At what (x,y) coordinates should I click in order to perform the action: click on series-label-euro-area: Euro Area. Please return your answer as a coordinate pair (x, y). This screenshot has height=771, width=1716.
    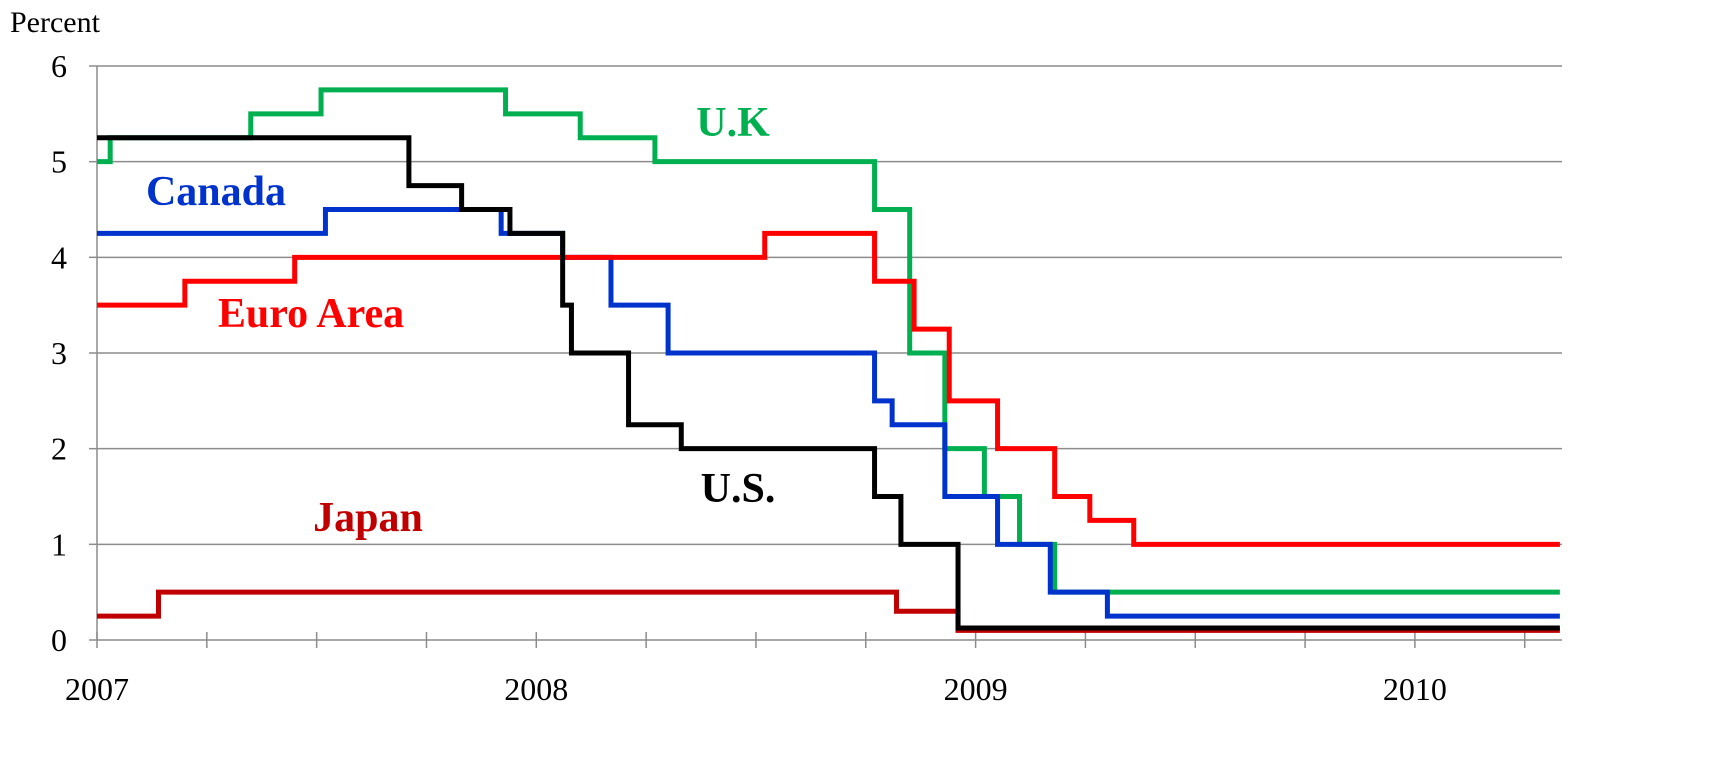
    Looking at the image, I should click on (311, 314).